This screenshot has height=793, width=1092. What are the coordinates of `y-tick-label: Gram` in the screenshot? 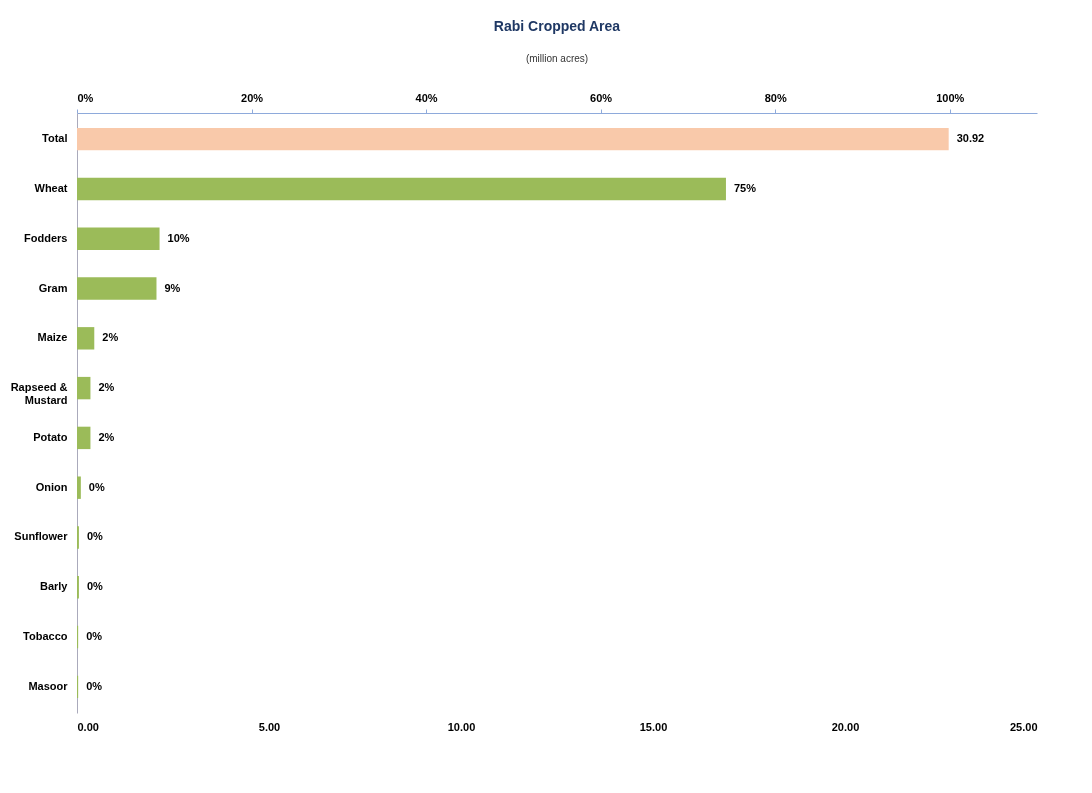 It's located at (53, 287).